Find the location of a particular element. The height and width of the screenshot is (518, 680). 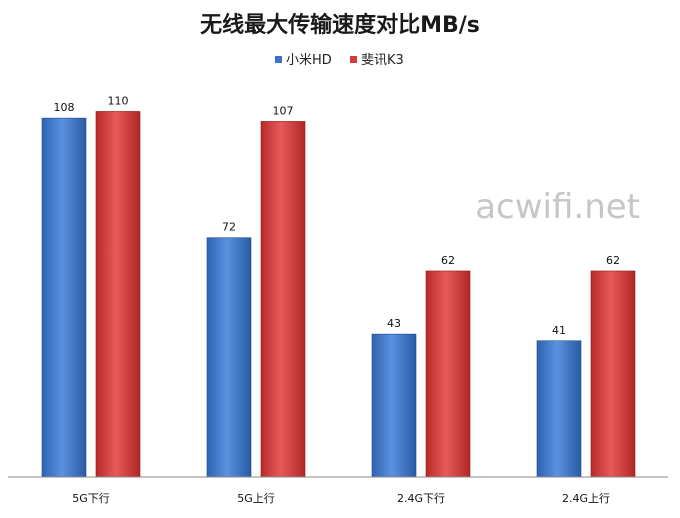

x-tick-label: 2.4G下行 is located at coordinates (421, 498).